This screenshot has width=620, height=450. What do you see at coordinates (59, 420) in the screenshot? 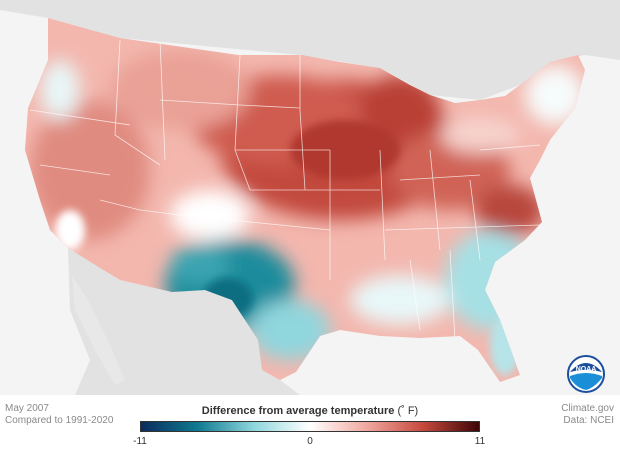
I see `baseline-period: Compared to 1991-2020` at bounding box center [59, 420].